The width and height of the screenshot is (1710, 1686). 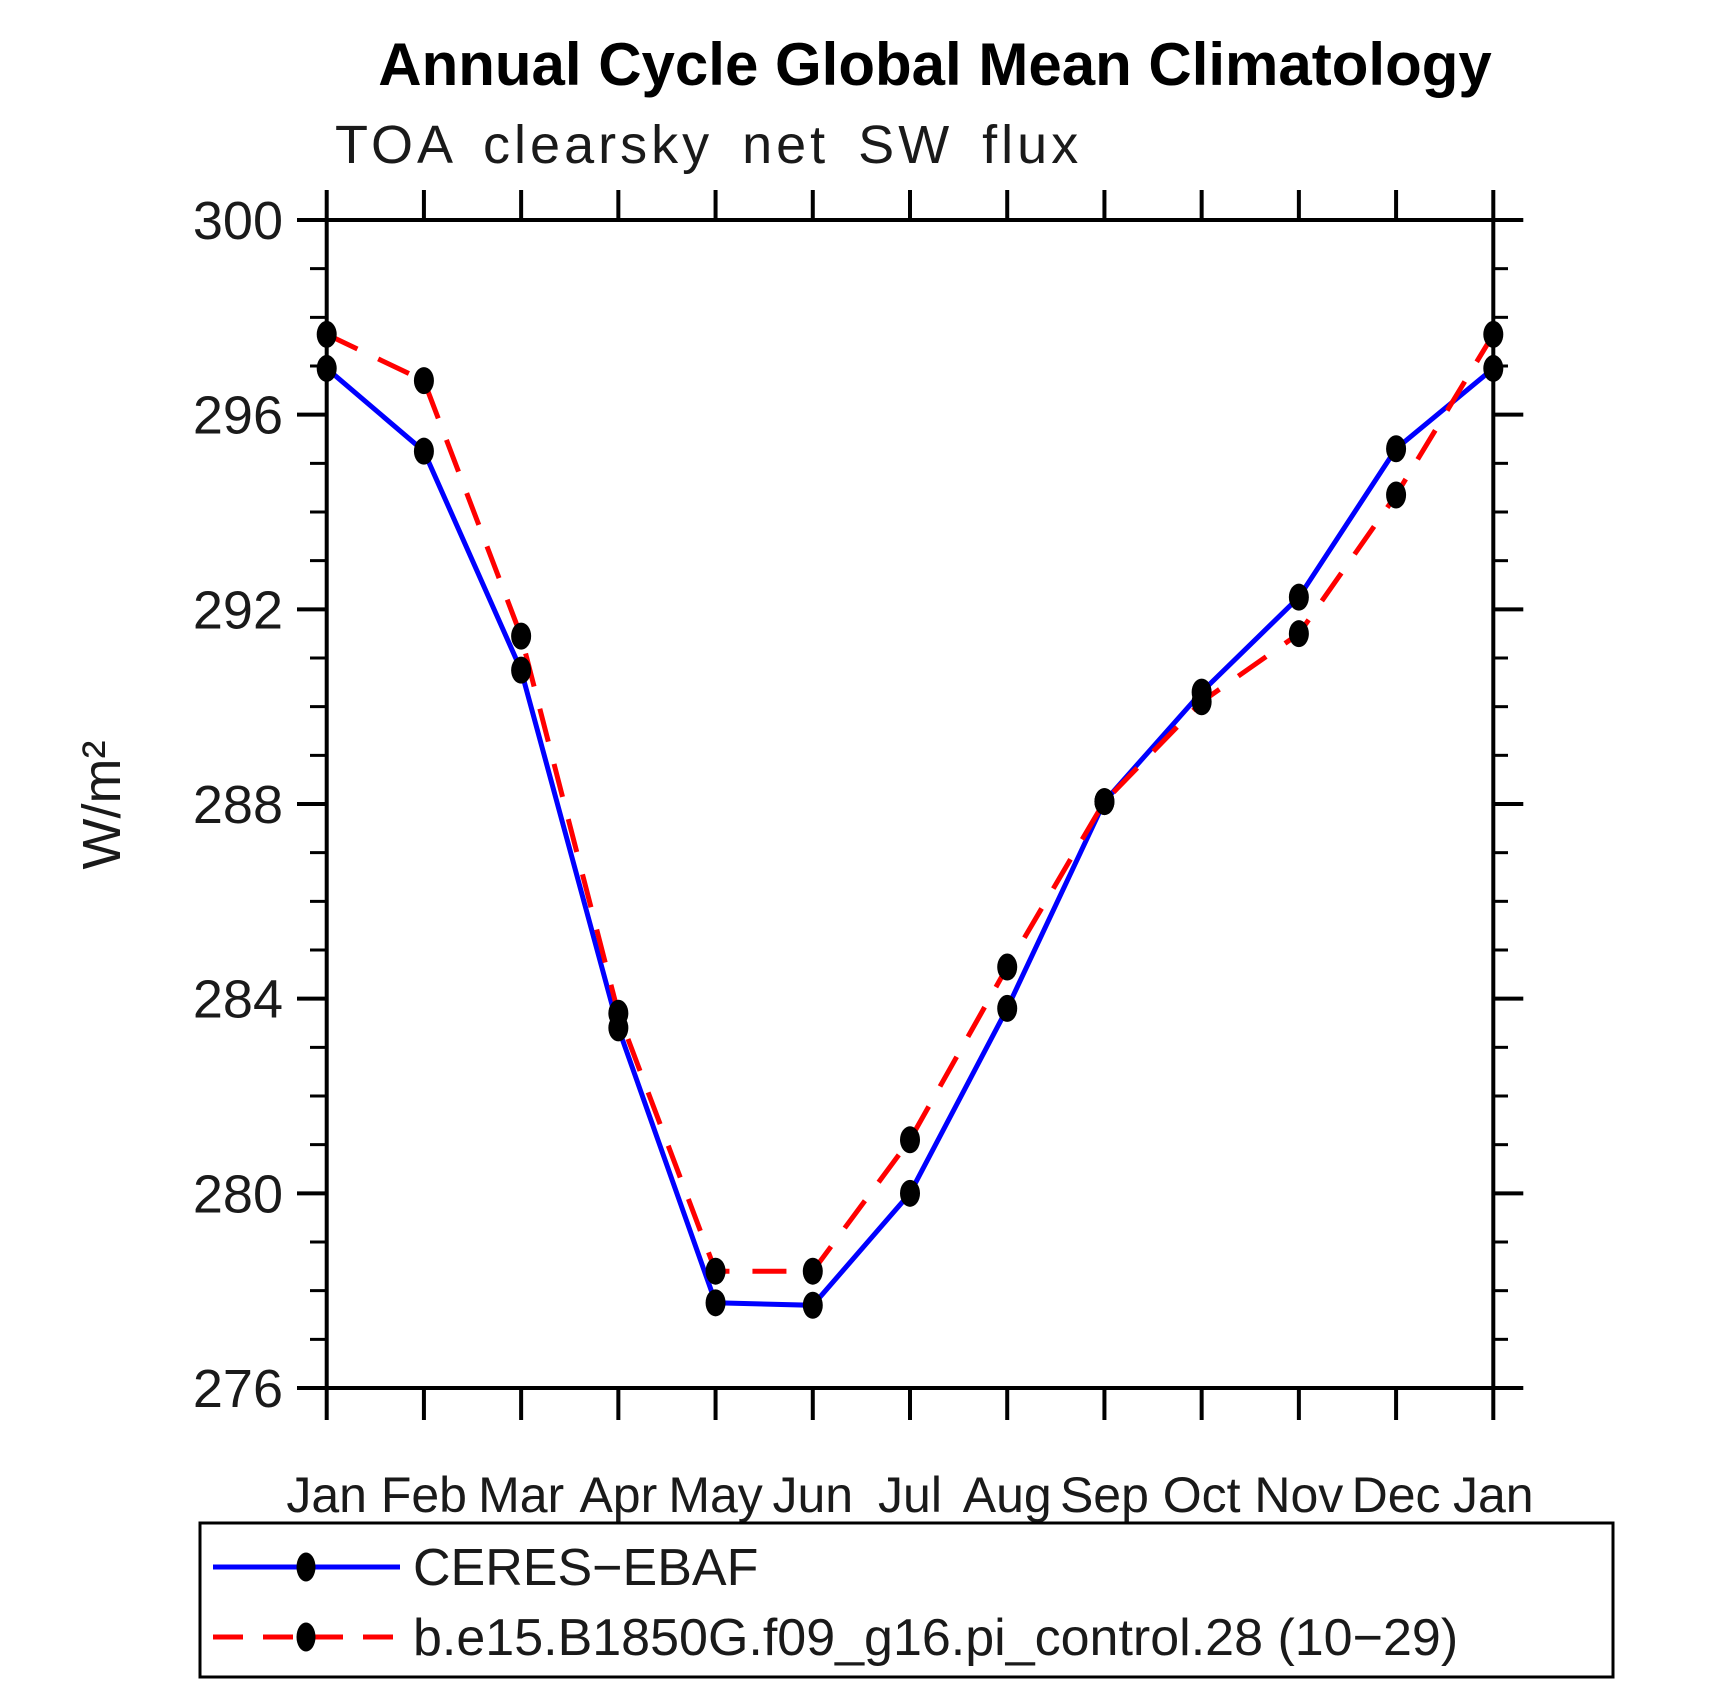 I want to click on chart-title: Annual Cycle Global Mean Climatology, so click(x=935, y=64).